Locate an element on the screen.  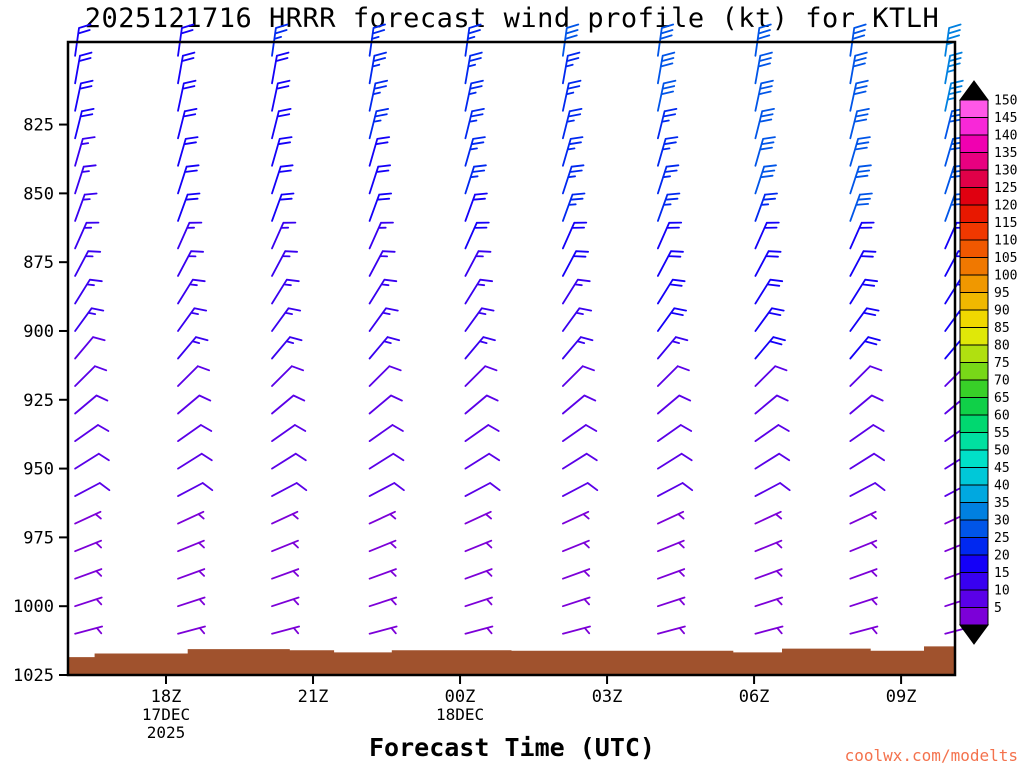
y-tick-label: 950 is located at coordinates (38, 470).